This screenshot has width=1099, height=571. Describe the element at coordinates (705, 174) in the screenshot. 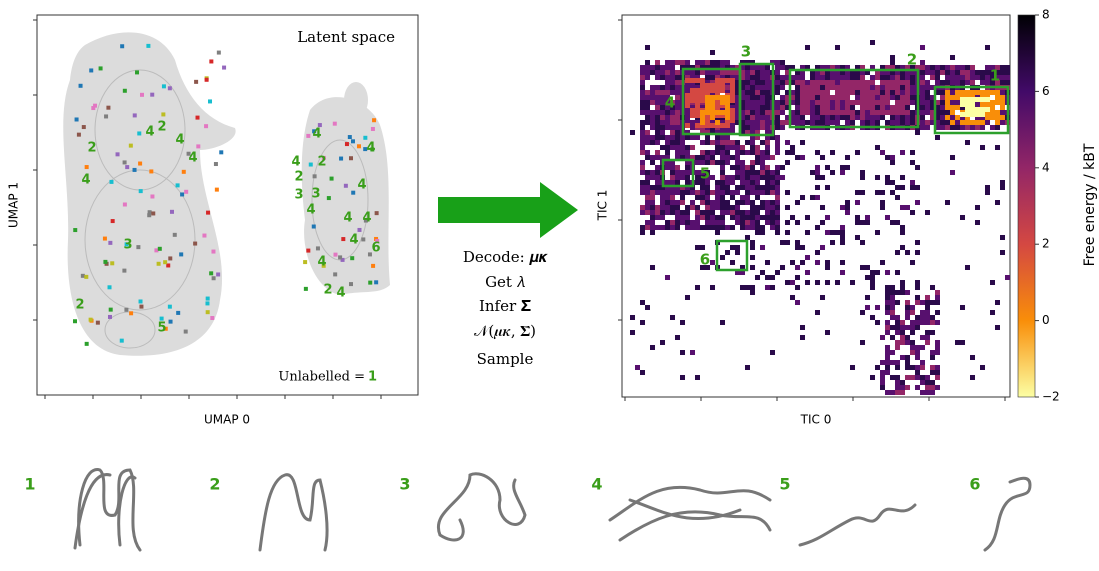

I see `state-label: 5` at that location.